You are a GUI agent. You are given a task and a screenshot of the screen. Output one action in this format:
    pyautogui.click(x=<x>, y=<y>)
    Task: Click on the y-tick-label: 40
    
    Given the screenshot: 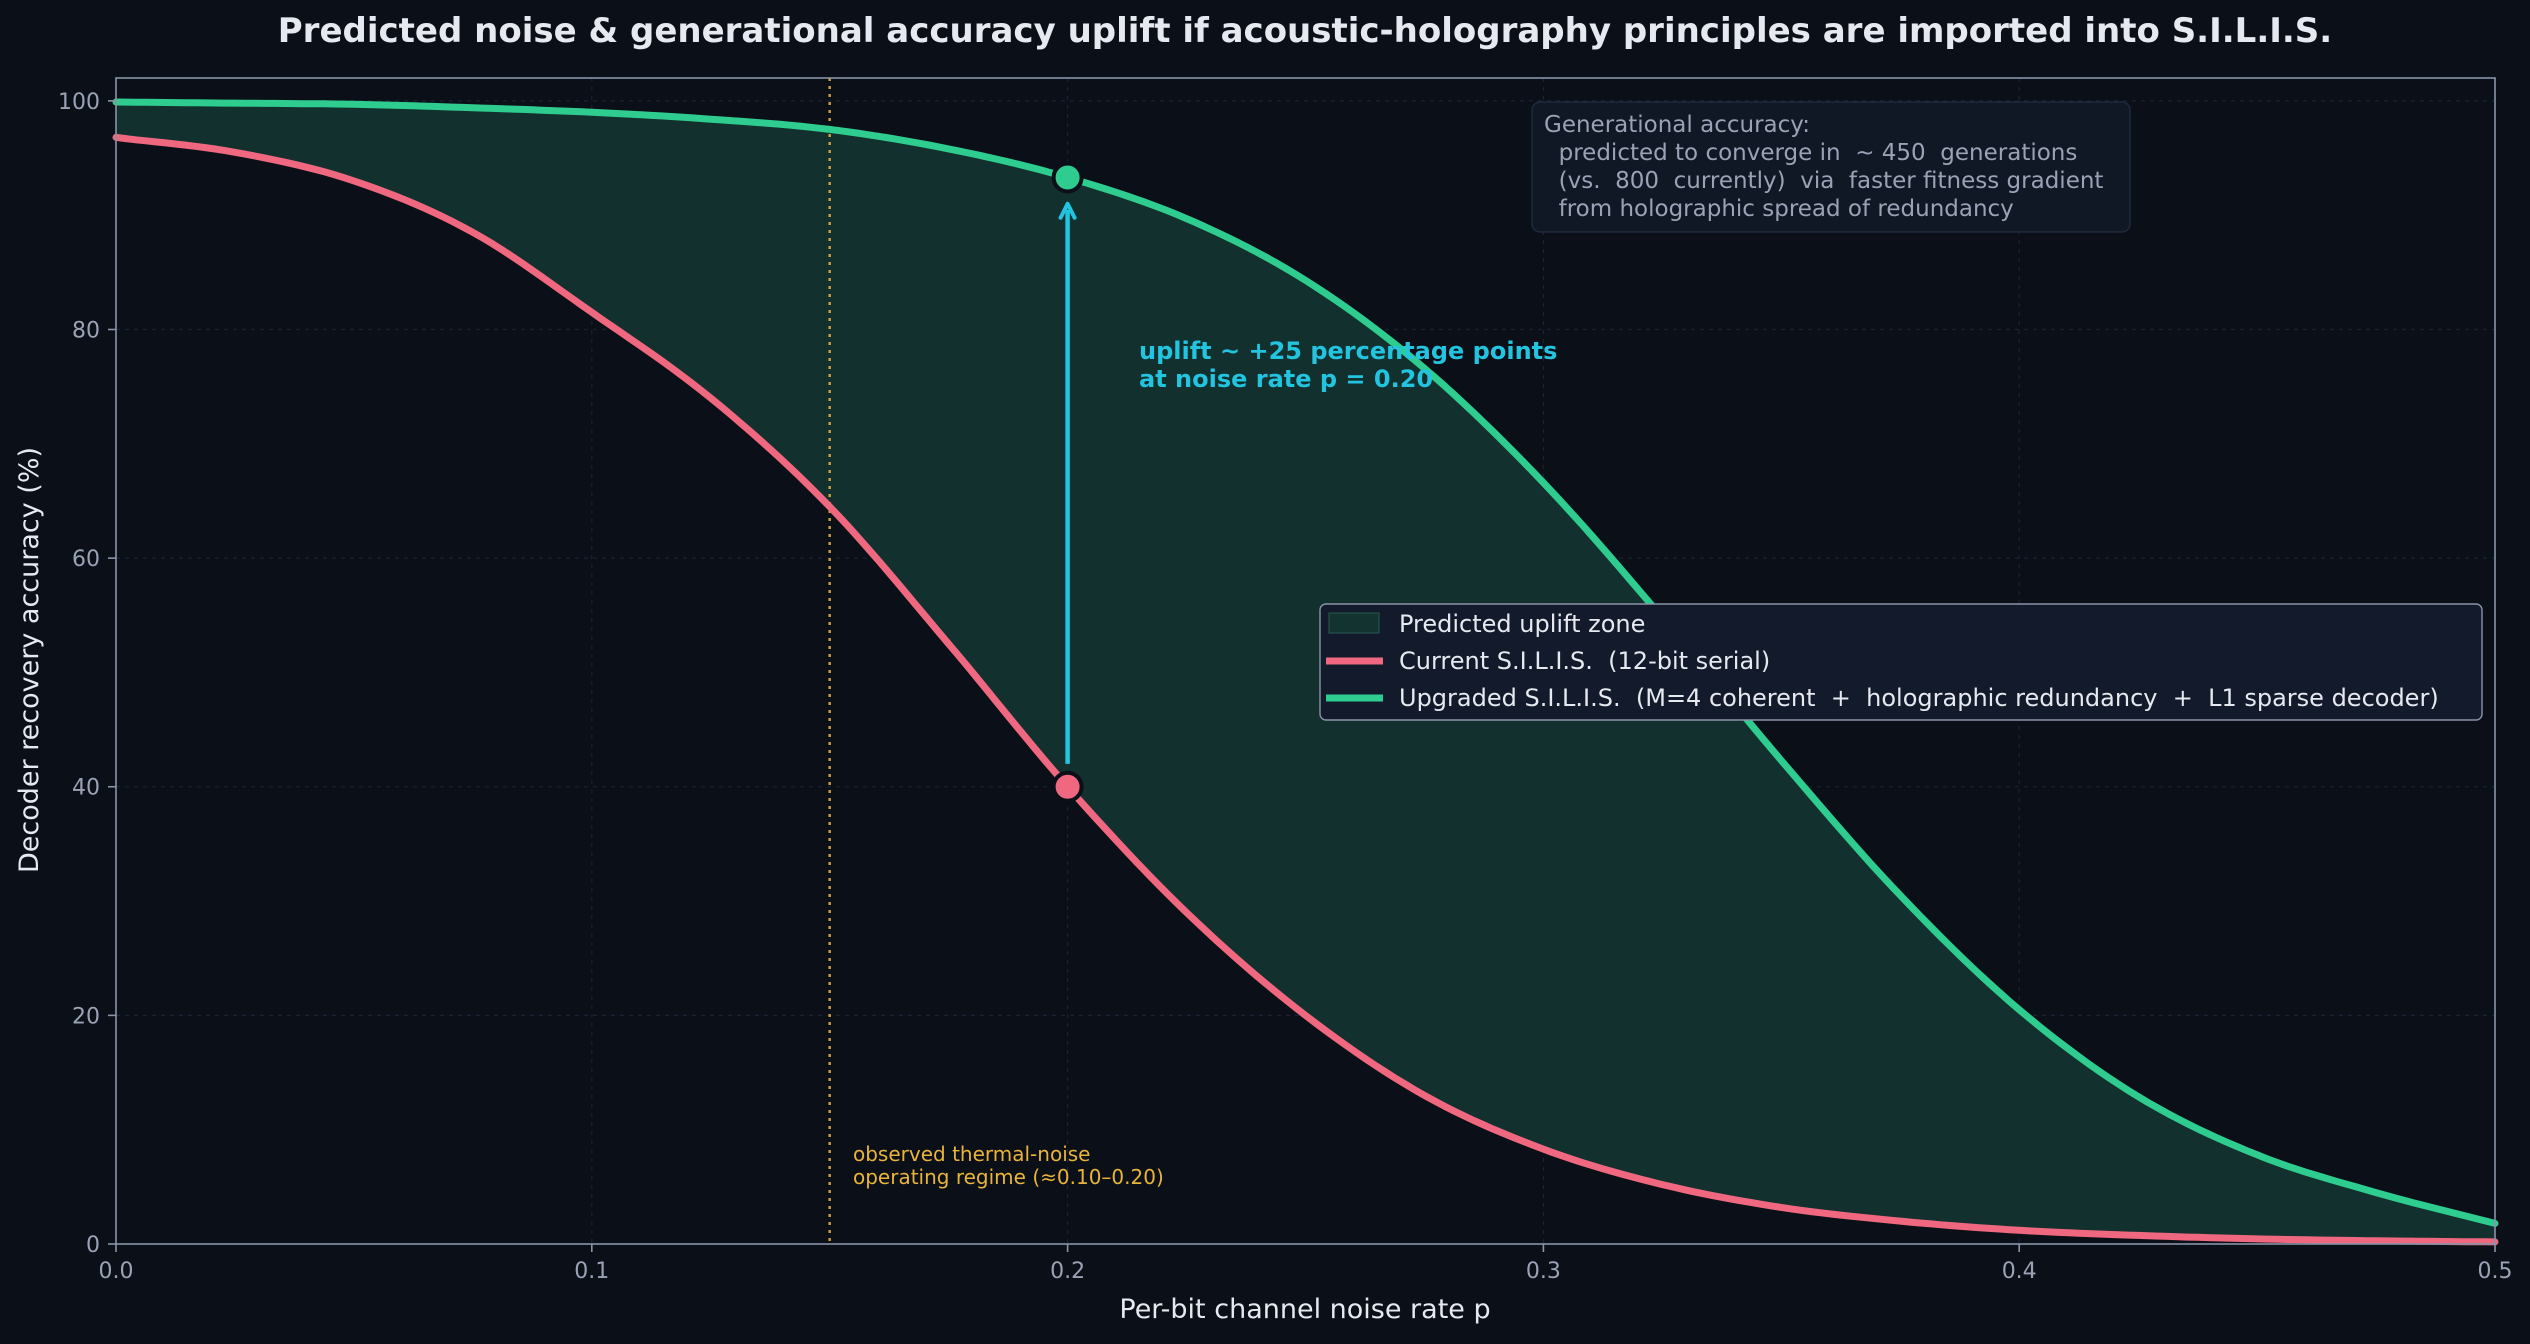 What is the action you would take?
    pyautogui.click(x=86, y=788)
    